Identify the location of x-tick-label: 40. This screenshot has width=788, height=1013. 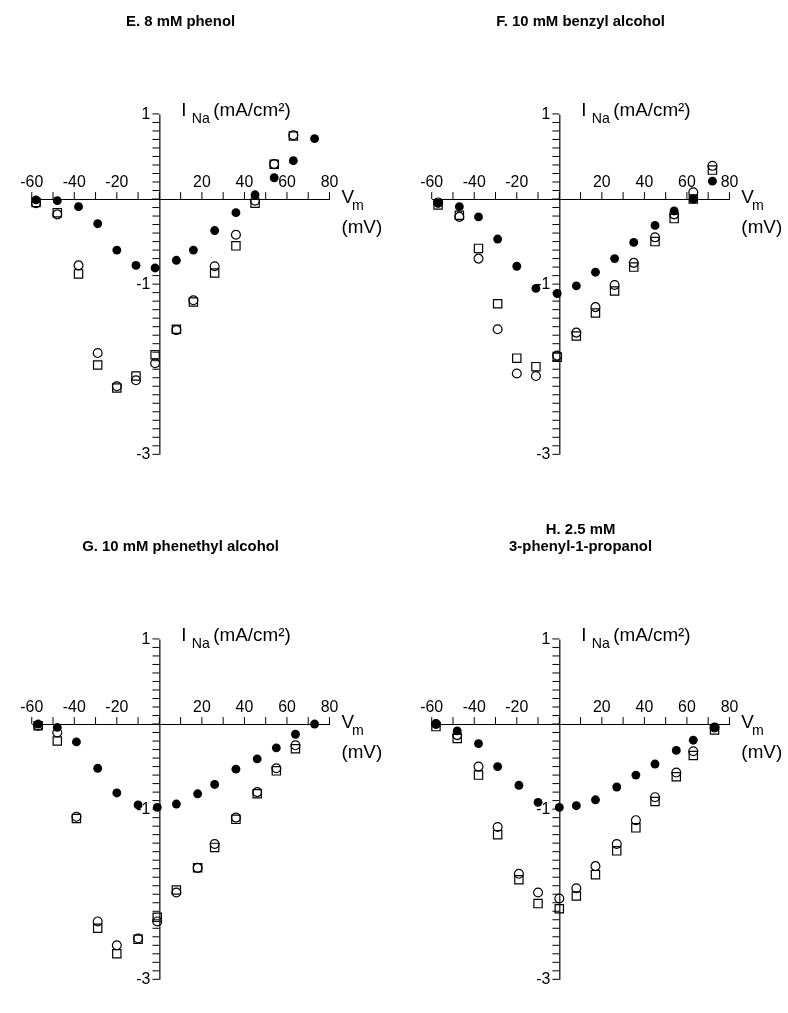
(244, 182).